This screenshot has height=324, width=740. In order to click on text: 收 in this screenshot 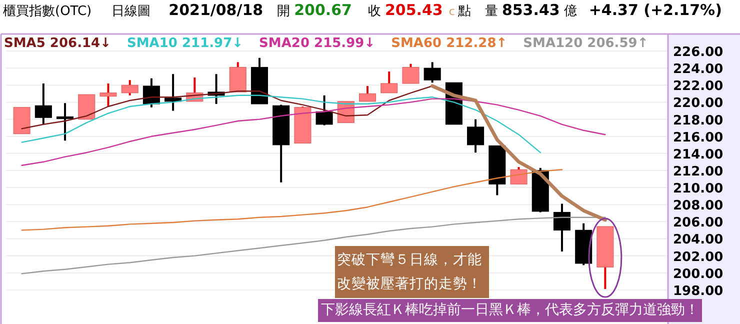, I will do `click(374, 11)`.